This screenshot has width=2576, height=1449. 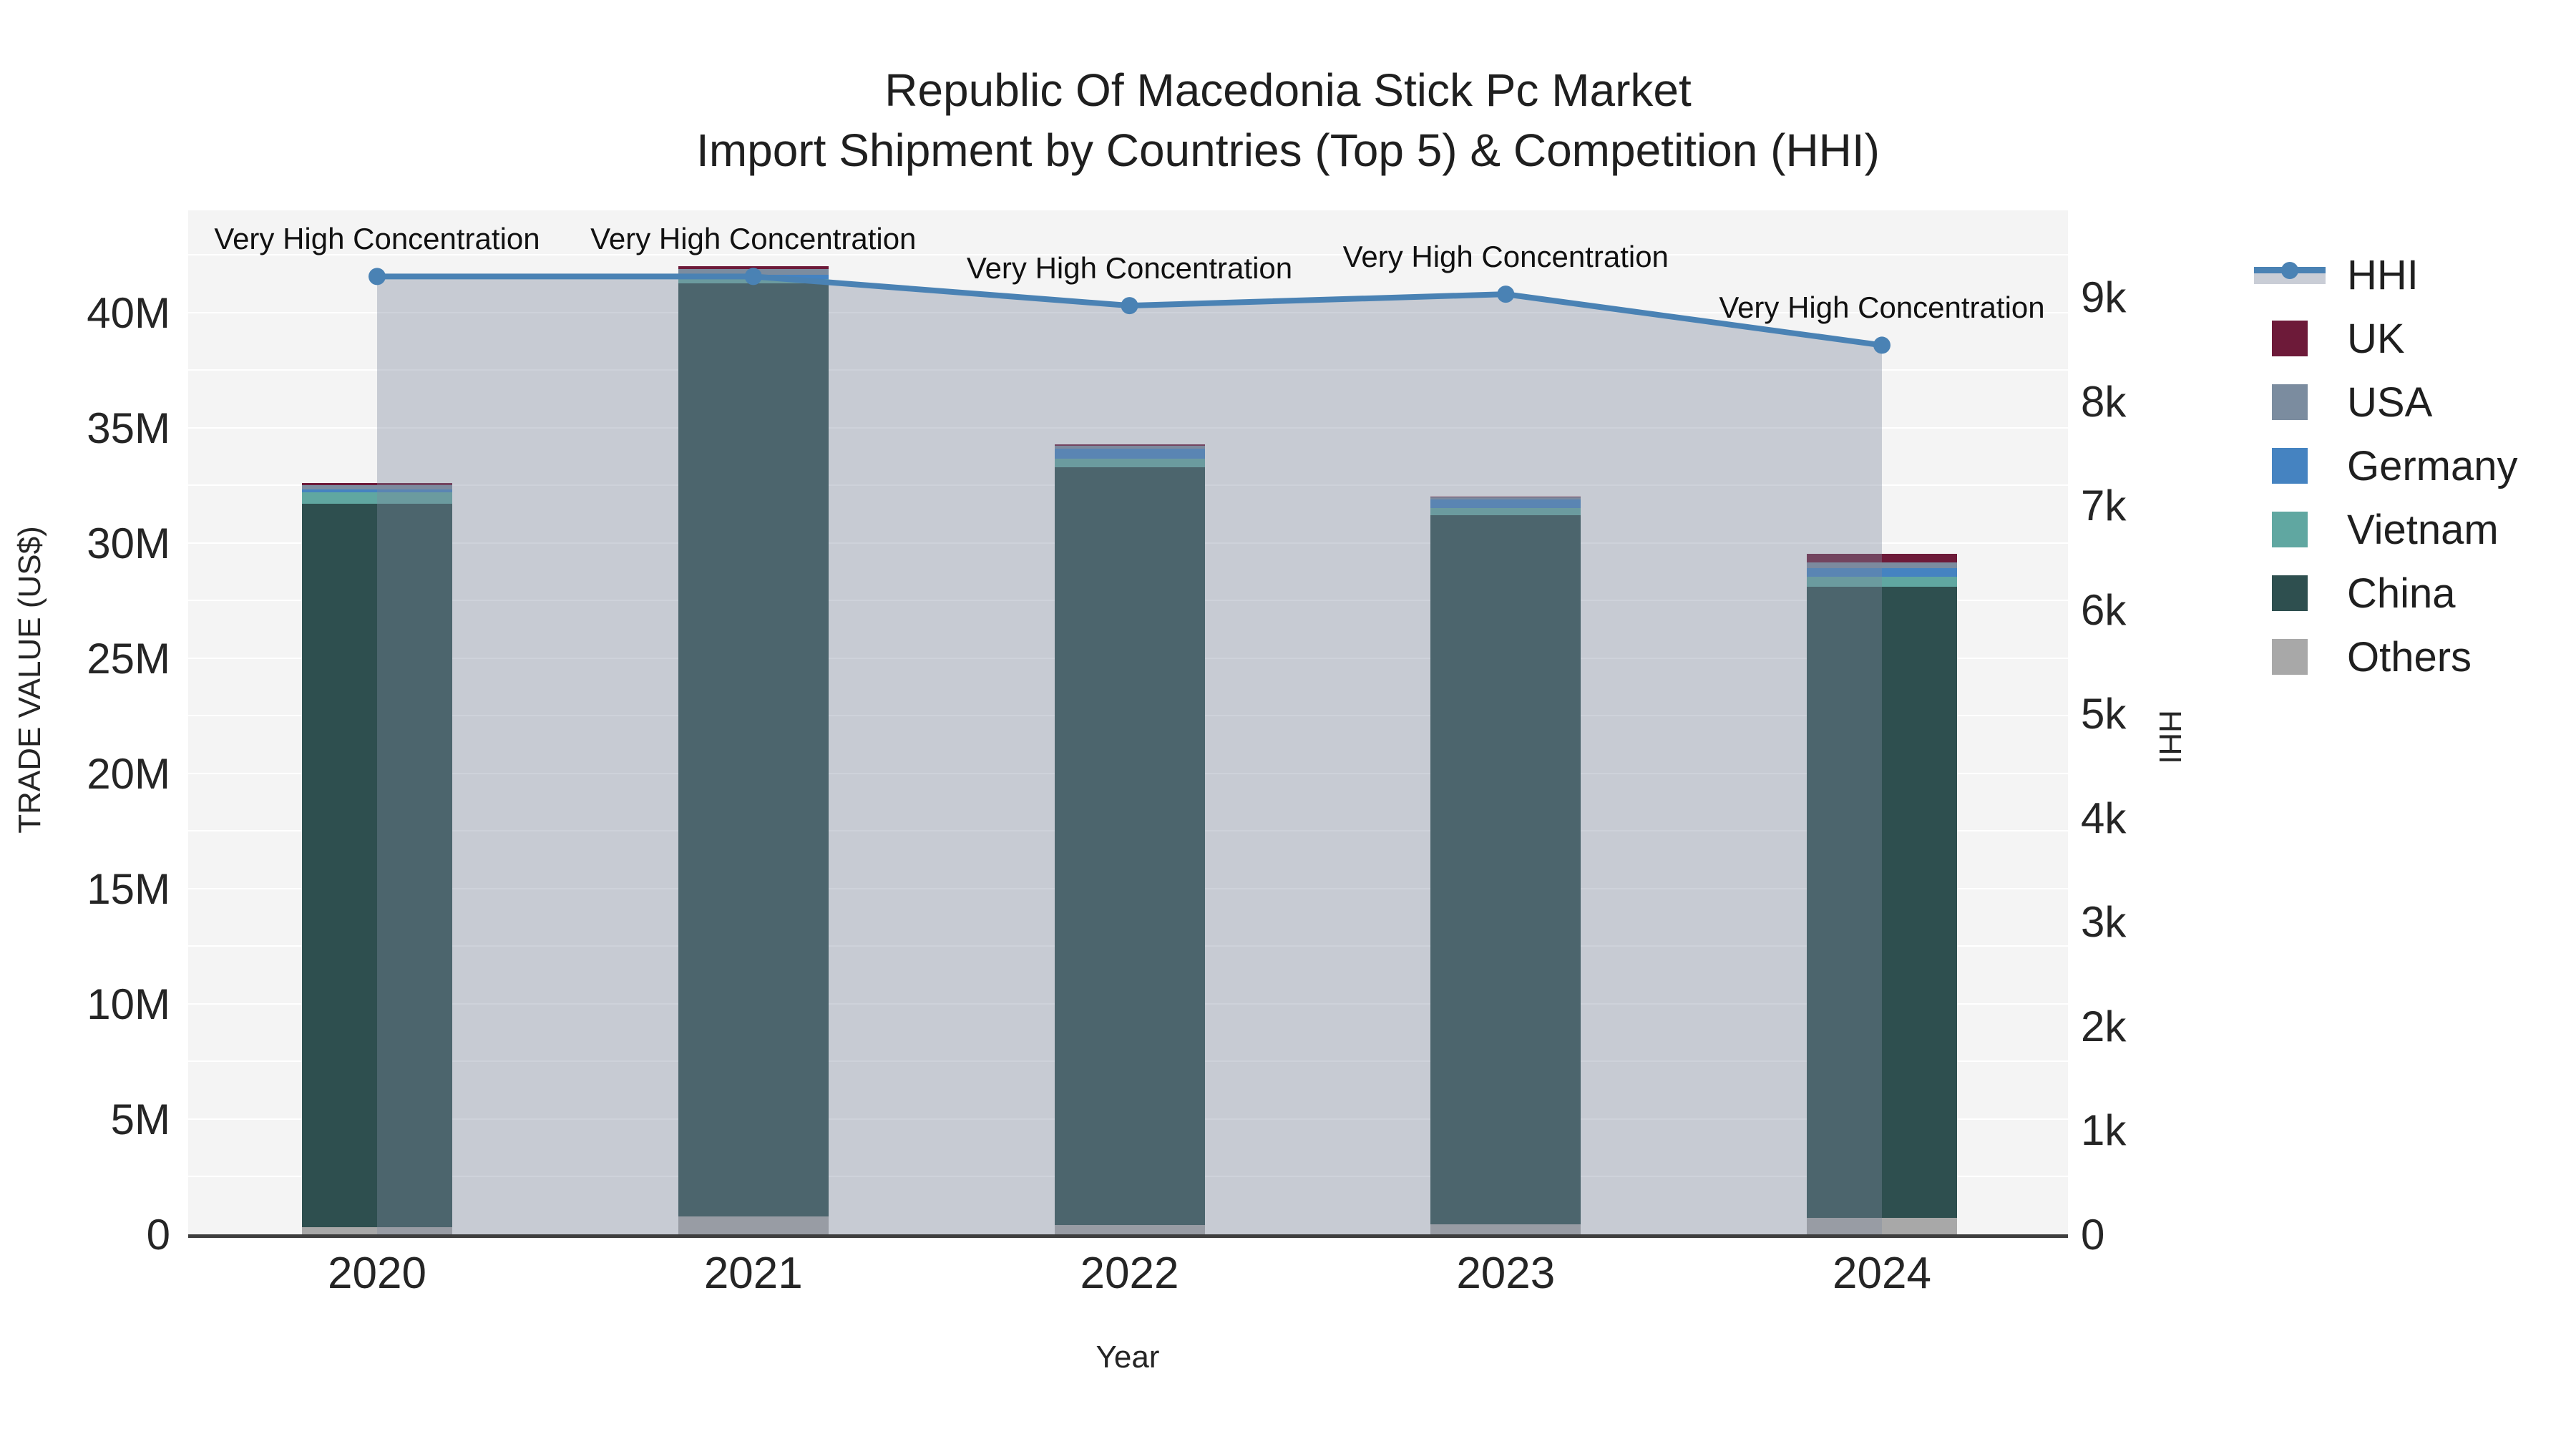 What do you see at coordinates (2104, 401) in the screenshot?
I see `y-right-tick-8k: 8k` at bounding box center [2104, 401].